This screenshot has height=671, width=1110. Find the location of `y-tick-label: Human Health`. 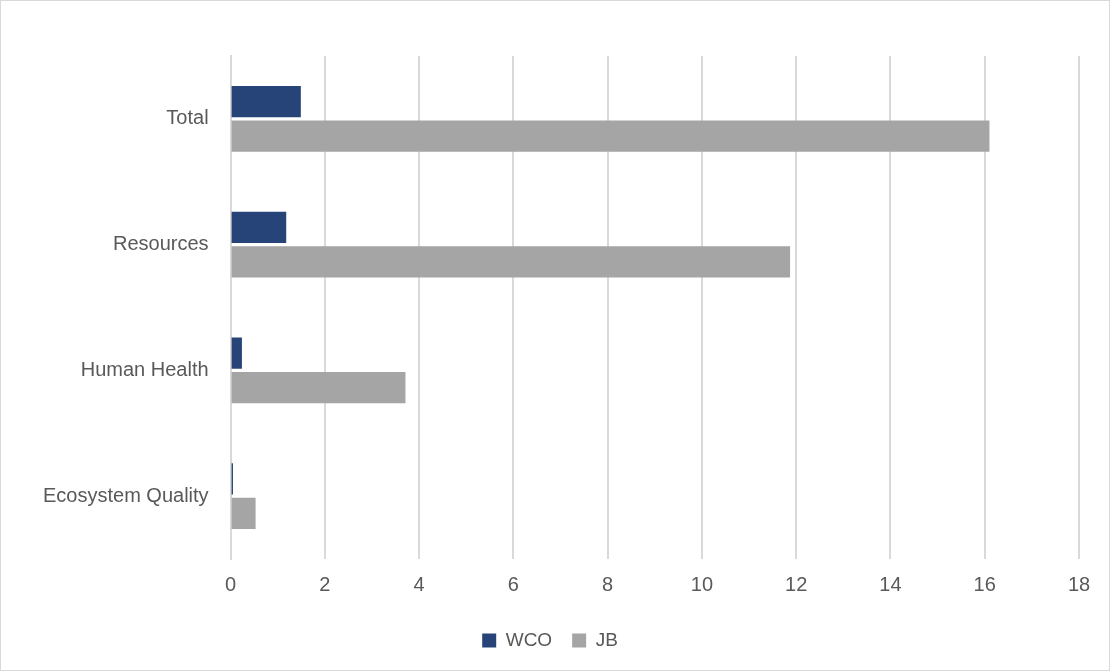

y-tick-label: Human Health is located at coordinates (144, 368).